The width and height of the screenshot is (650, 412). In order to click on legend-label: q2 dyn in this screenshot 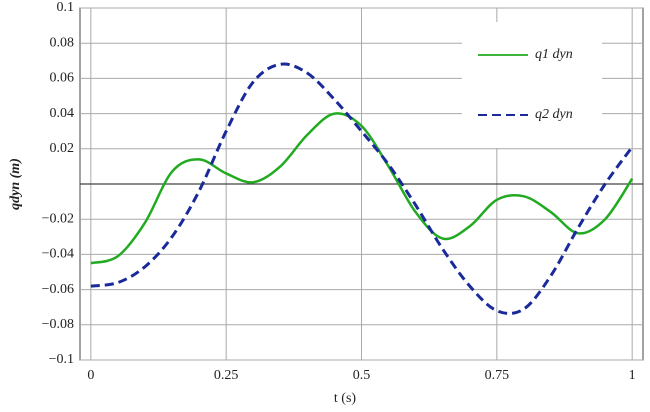, I will do `click(554, 114)`.